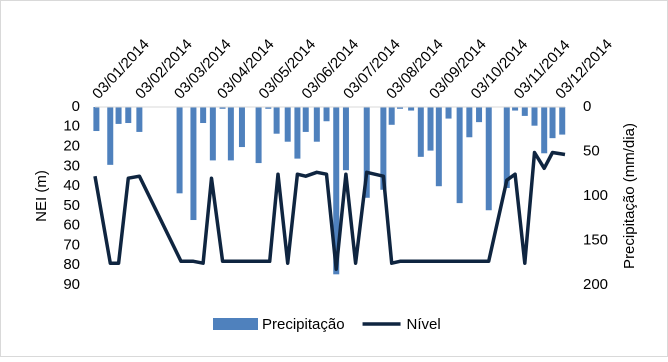 The image size is (668, 362). I want to click on y2-tick-label: 200, so click(595, 284).